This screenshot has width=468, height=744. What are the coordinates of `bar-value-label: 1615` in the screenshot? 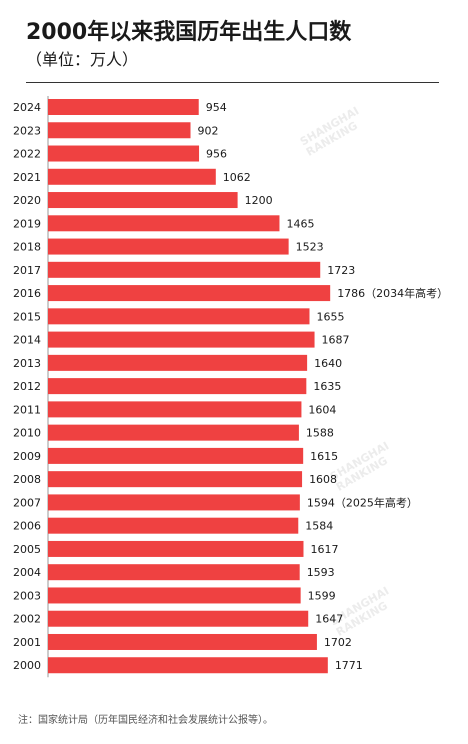 It's located at (324, 456).